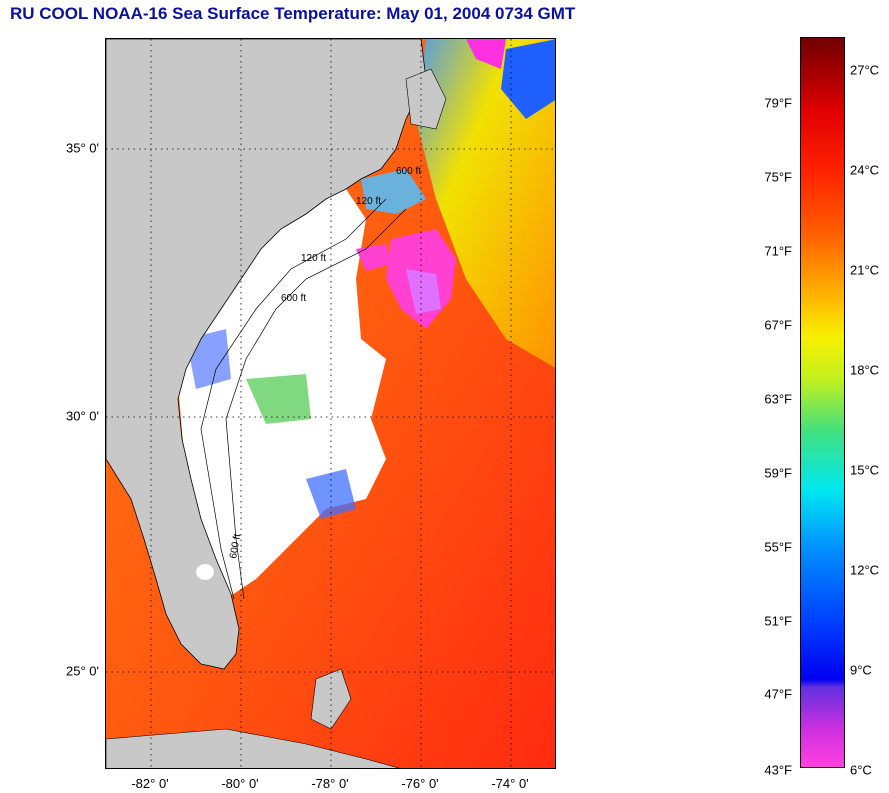  I want to click on cold-water-magenta-north, so click(486, 54).